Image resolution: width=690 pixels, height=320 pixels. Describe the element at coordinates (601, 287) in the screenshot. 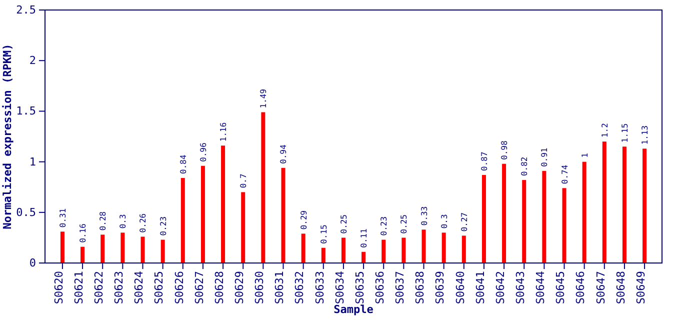

I see `x-tick-label: S0647` at that location.